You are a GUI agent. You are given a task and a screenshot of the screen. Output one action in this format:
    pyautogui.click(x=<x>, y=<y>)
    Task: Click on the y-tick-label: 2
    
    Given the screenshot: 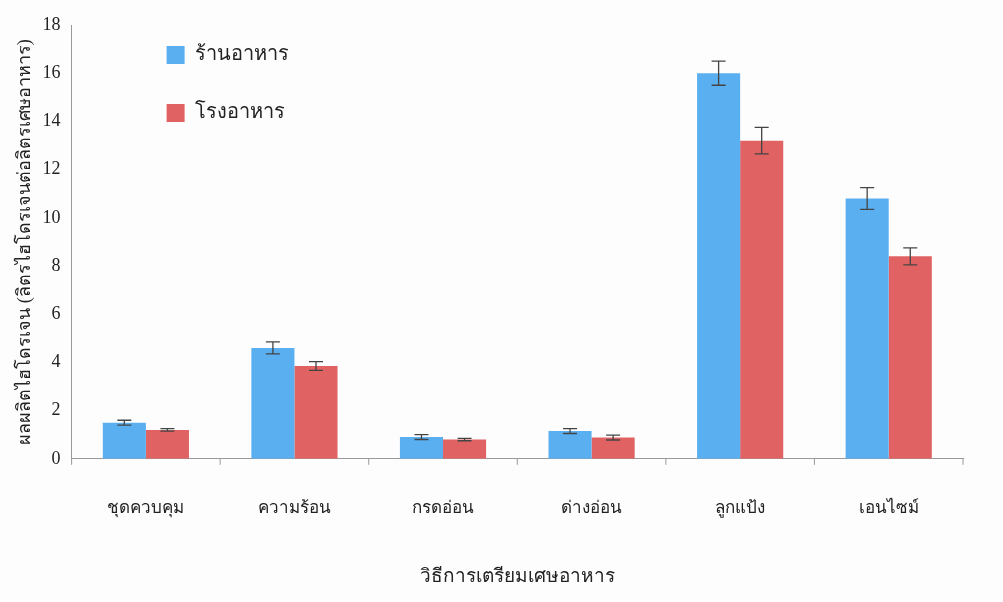 What is the action you would take?
    pyautogui.click(x=56, y=409)
    